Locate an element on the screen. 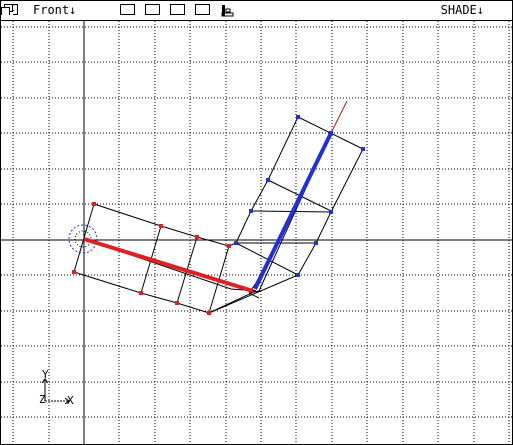  root-joint-circle is located at coordinates (83, 239).